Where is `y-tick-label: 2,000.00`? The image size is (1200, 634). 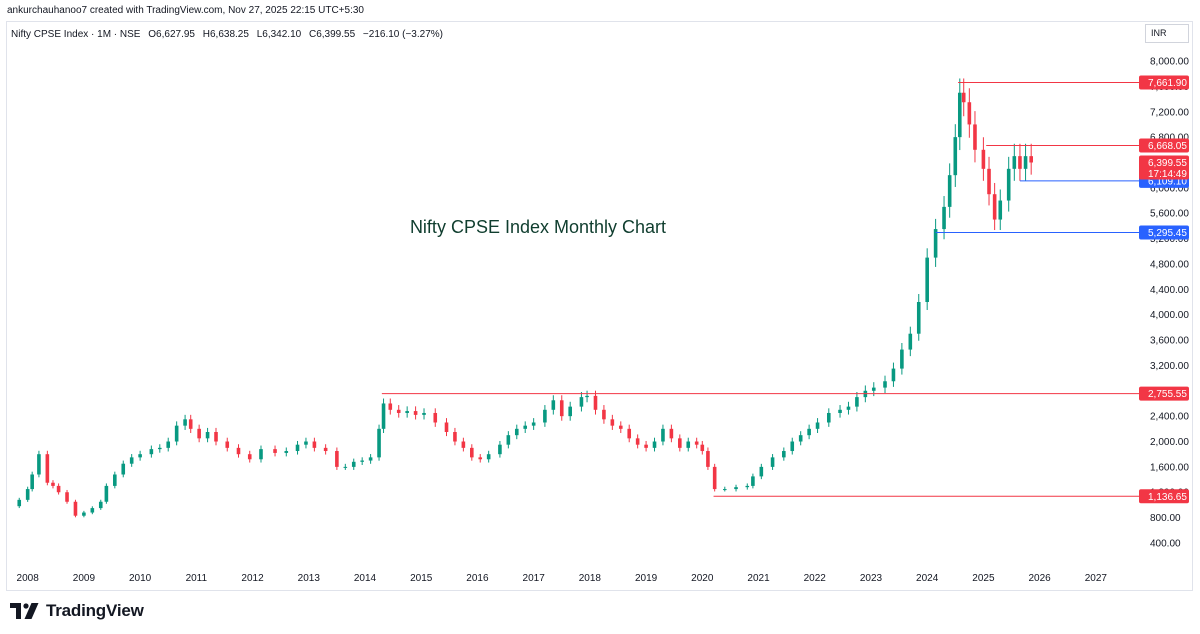
y-tick-label: 2,000.00 is located at coordinates (1169, 442).